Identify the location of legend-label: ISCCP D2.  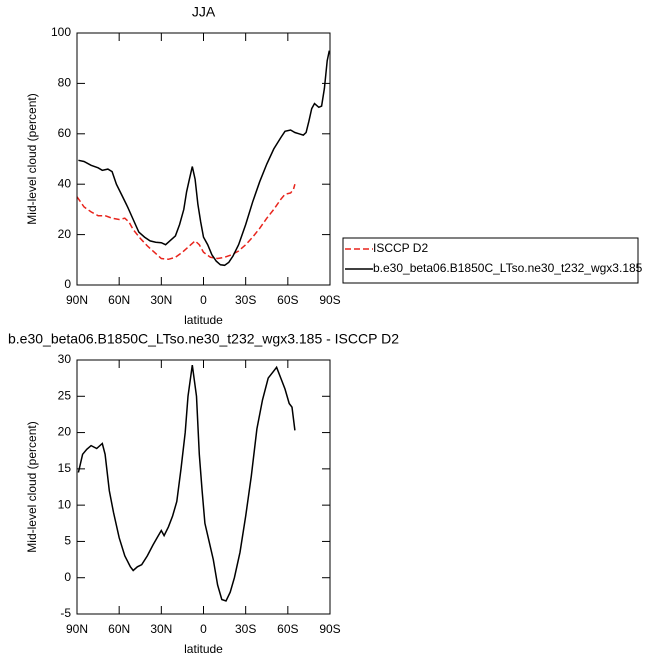
(400, 248).